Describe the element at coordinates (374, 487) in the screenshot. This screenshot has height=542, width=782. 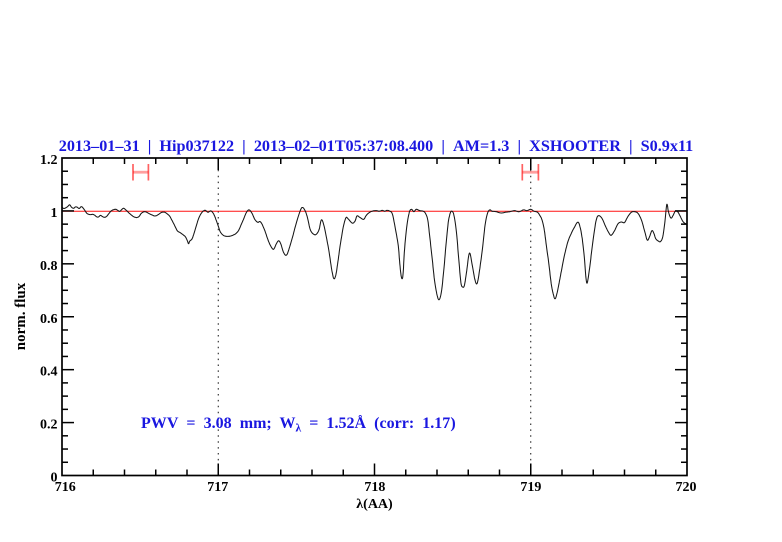
I see `svg-text: 718` at that location.